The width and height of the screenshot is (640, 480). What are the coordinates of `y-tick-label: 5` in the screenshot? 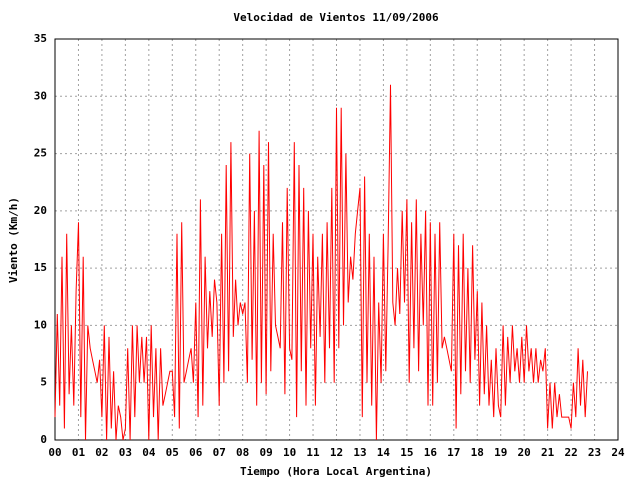 It's located at (43, 382).